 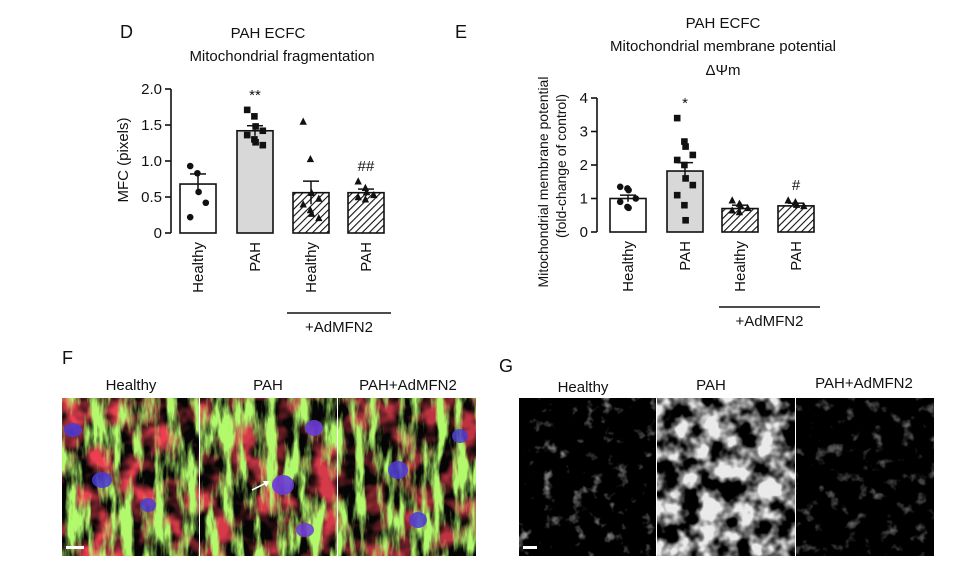 I want to click on panel-letter-g: G, so click(x=506, y=366).